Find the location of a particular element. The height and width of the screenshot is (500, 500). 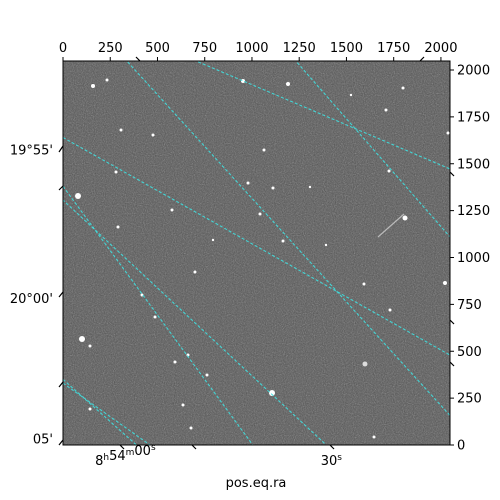

y-tick-label-right: 1500 is located at coordinates (473, 164).